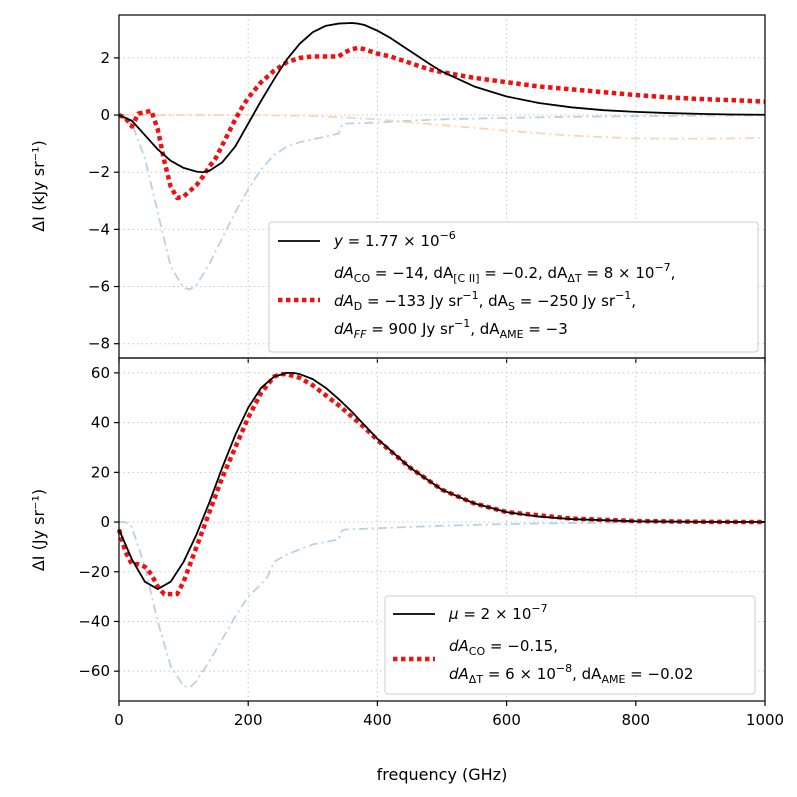 This screenshot has width=797, height=797. What do you see at coordinates (451, 329) in the screenshot?
I see `top-legend-entry-fit-line3: dAFF = 900 Jy sr−1, dAAME = −3` at bounding box center [451, 329].